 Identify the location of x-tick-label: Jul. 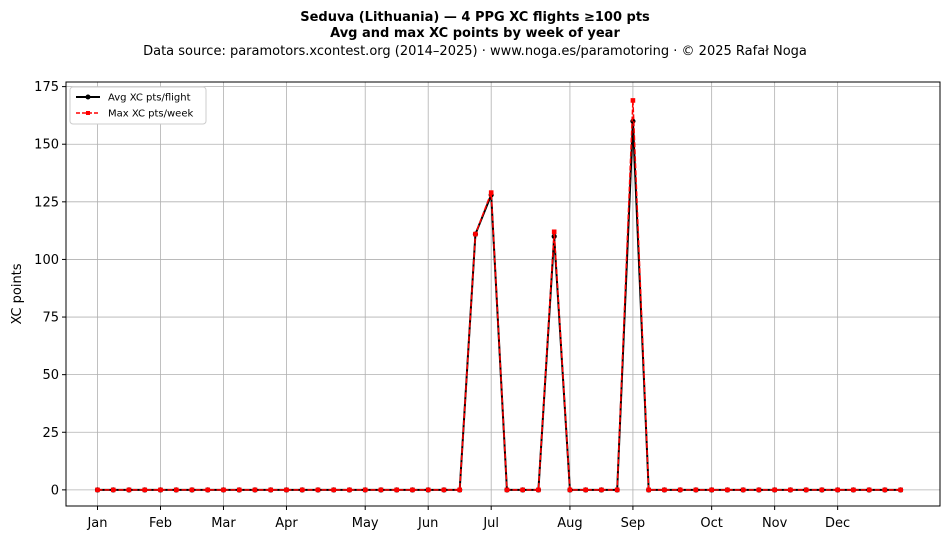
(490, 523).